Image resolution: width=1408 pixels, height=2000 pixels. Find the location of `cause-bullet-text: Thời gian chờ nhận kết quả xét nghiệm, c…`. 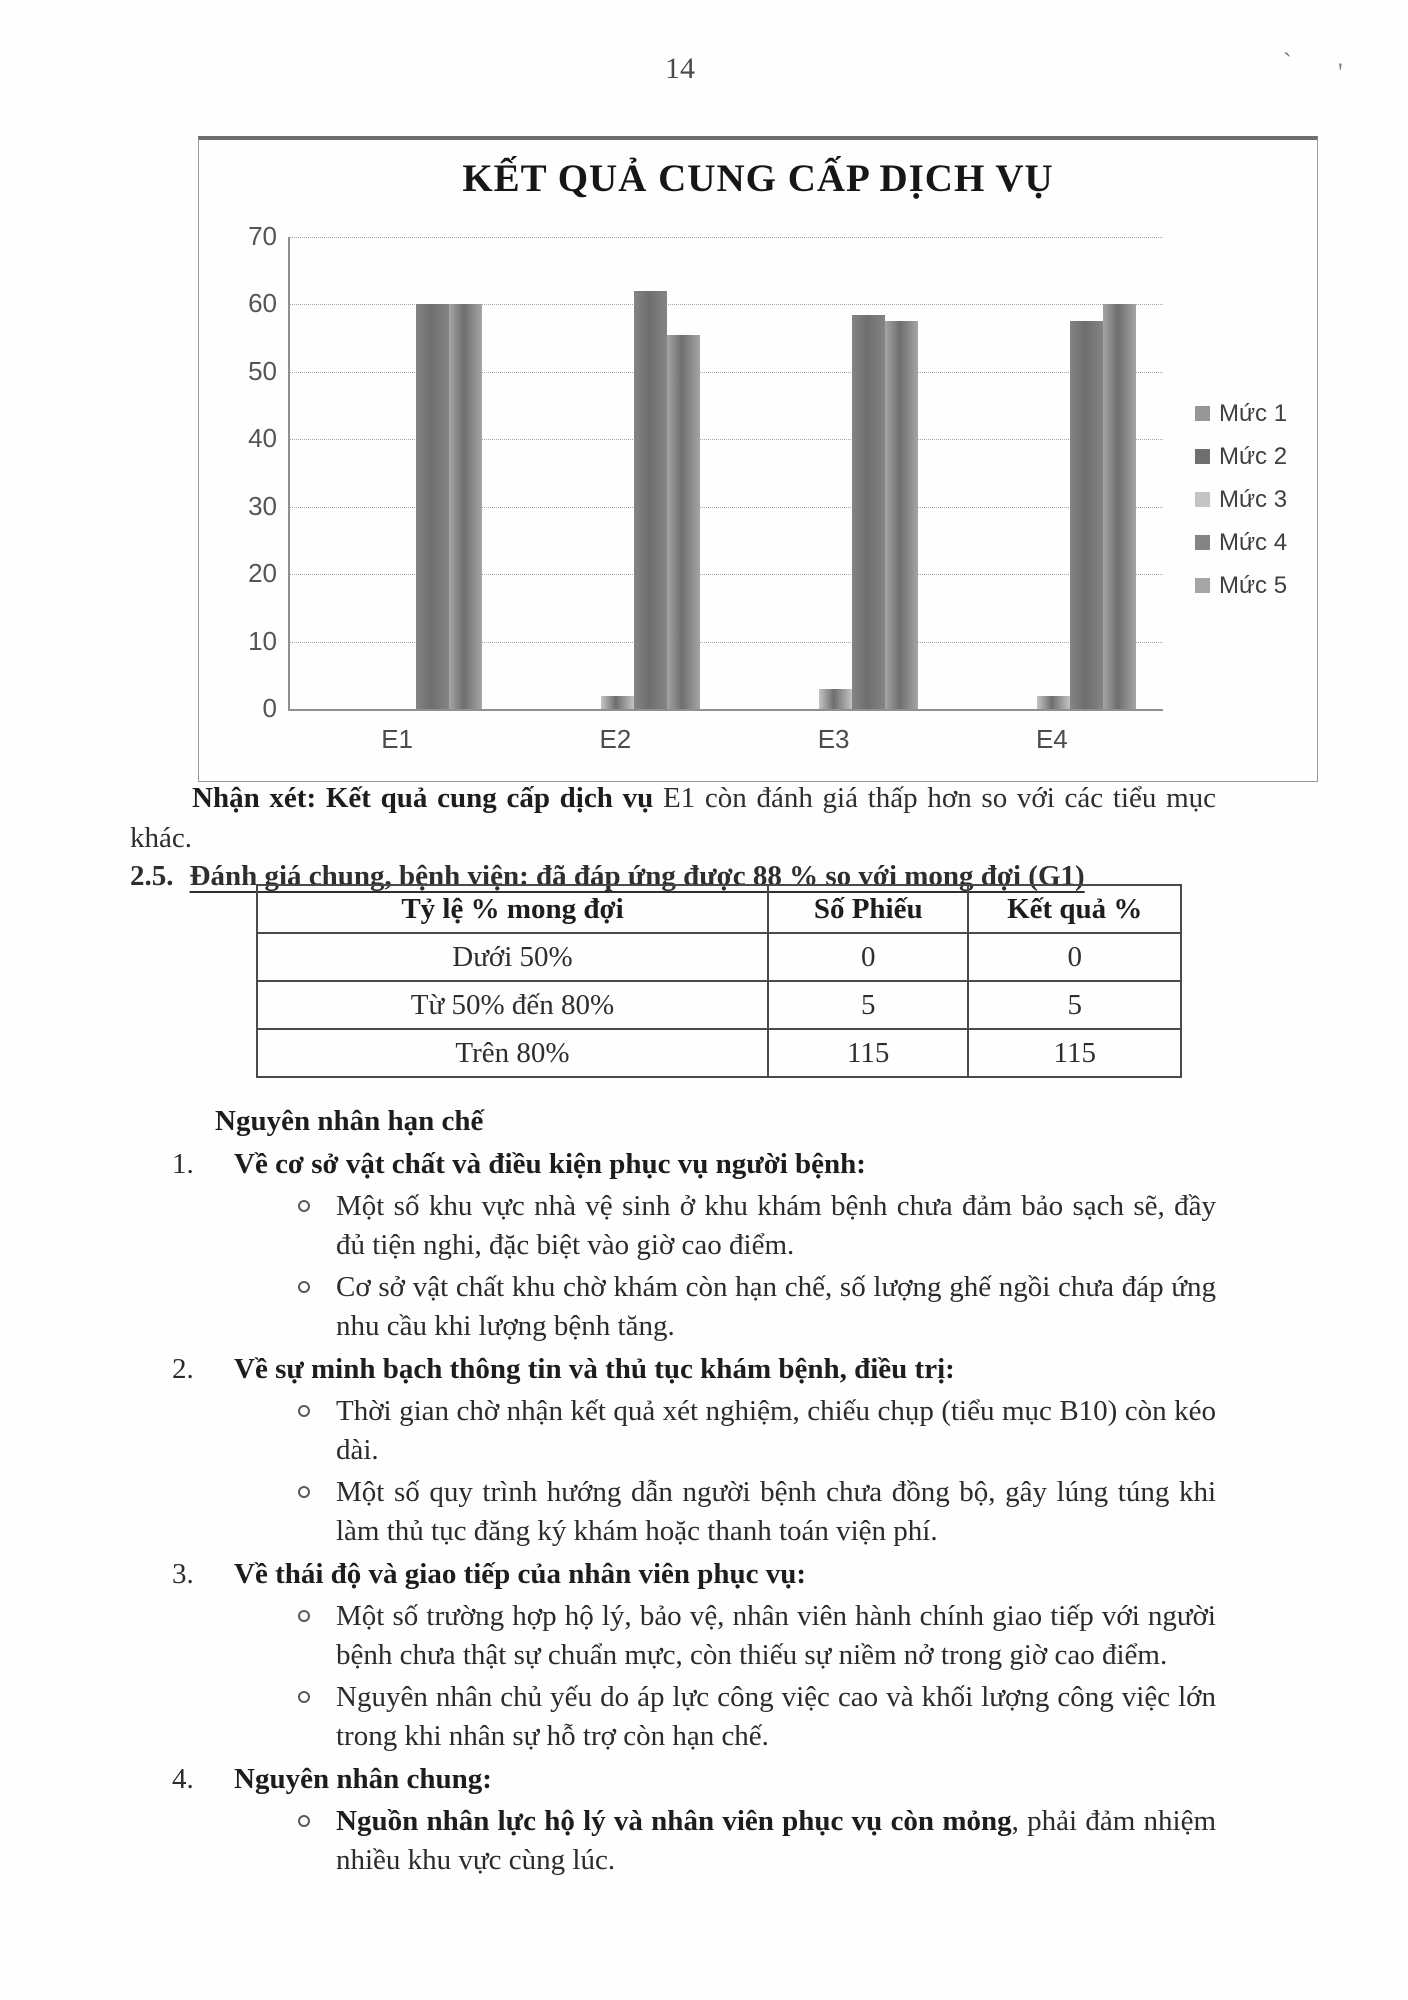

cause-bullet-text: Thời gian chờ nhận kết quả xét nghiệm, c… is located at coordinates (776, 1430).